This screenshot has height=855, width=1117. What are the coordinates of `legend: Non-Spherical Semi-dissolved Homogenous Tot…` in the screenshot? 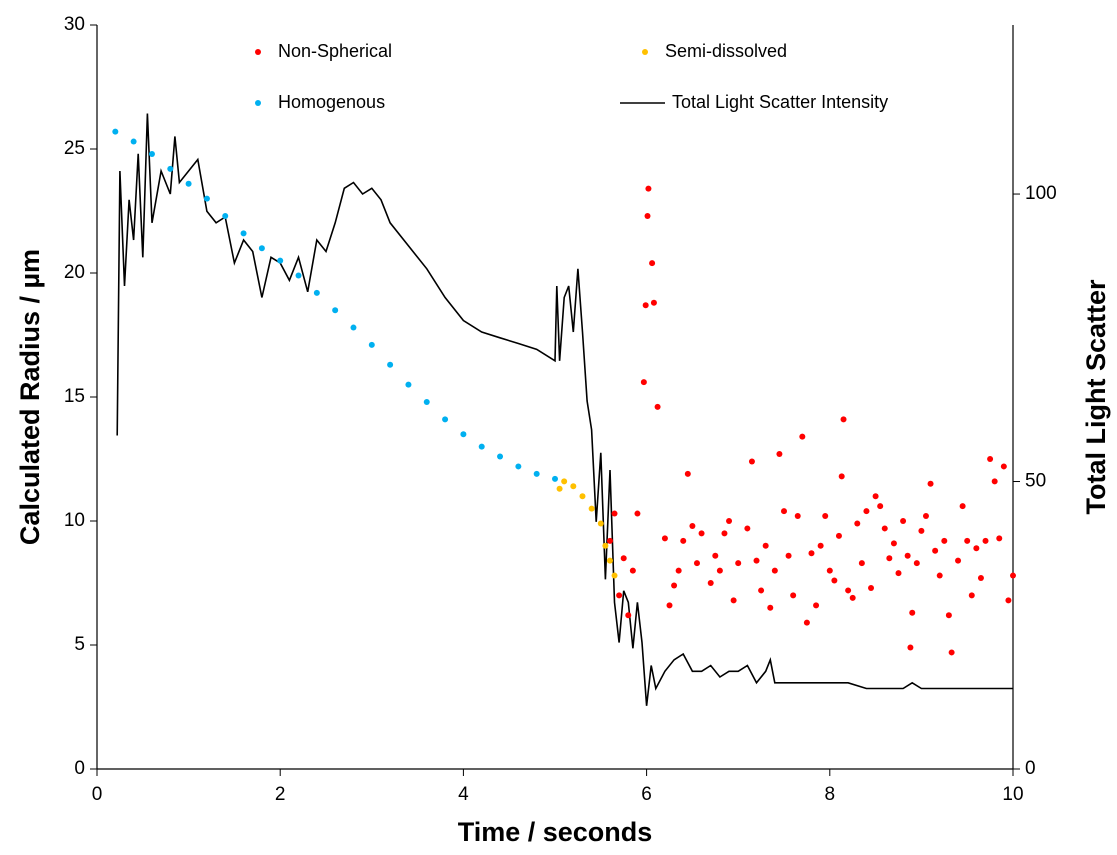 It's located at (571, 76).